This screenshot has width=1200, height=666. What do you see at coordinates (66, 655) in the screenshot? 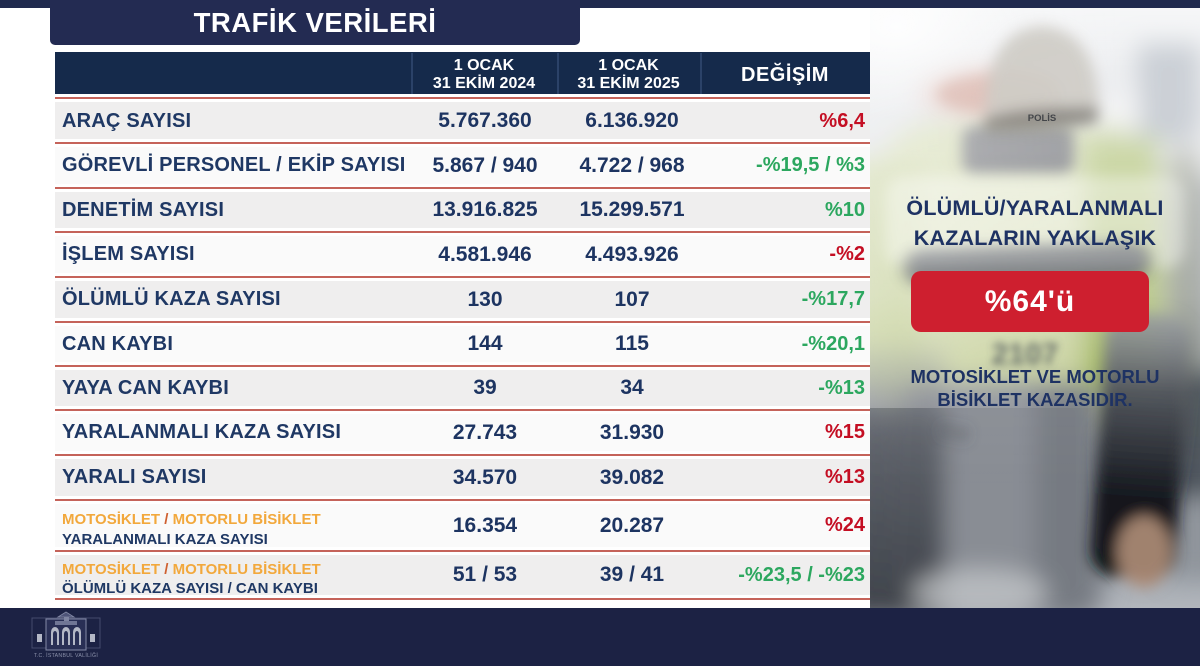
I see `svg-text: T.C. İSTANBUL VALİLİĞİ` at bounding box center [66, 655].